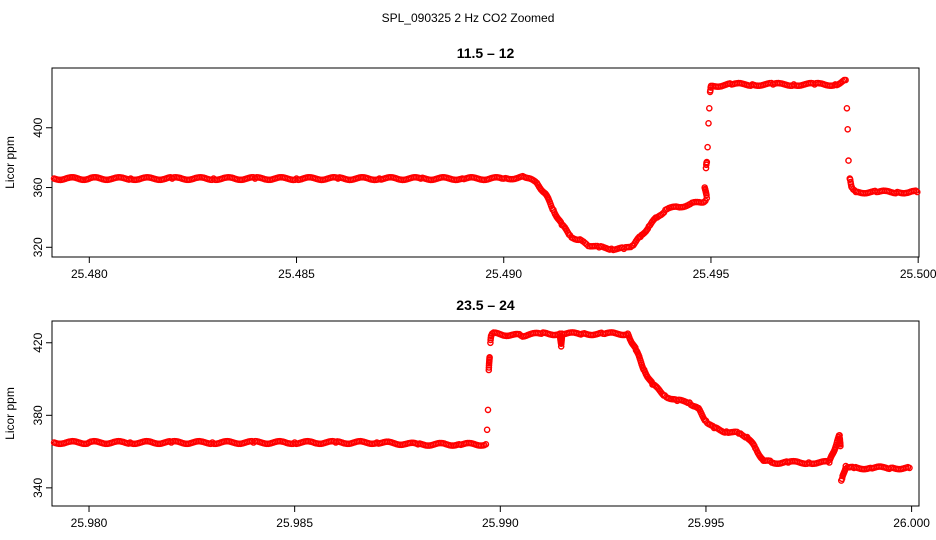 The height and width of the screenshot is (540, 936). Describe the element at coordinates (711, 274) in the screenshot. I see `x-tick-label: 25.495` at that location.